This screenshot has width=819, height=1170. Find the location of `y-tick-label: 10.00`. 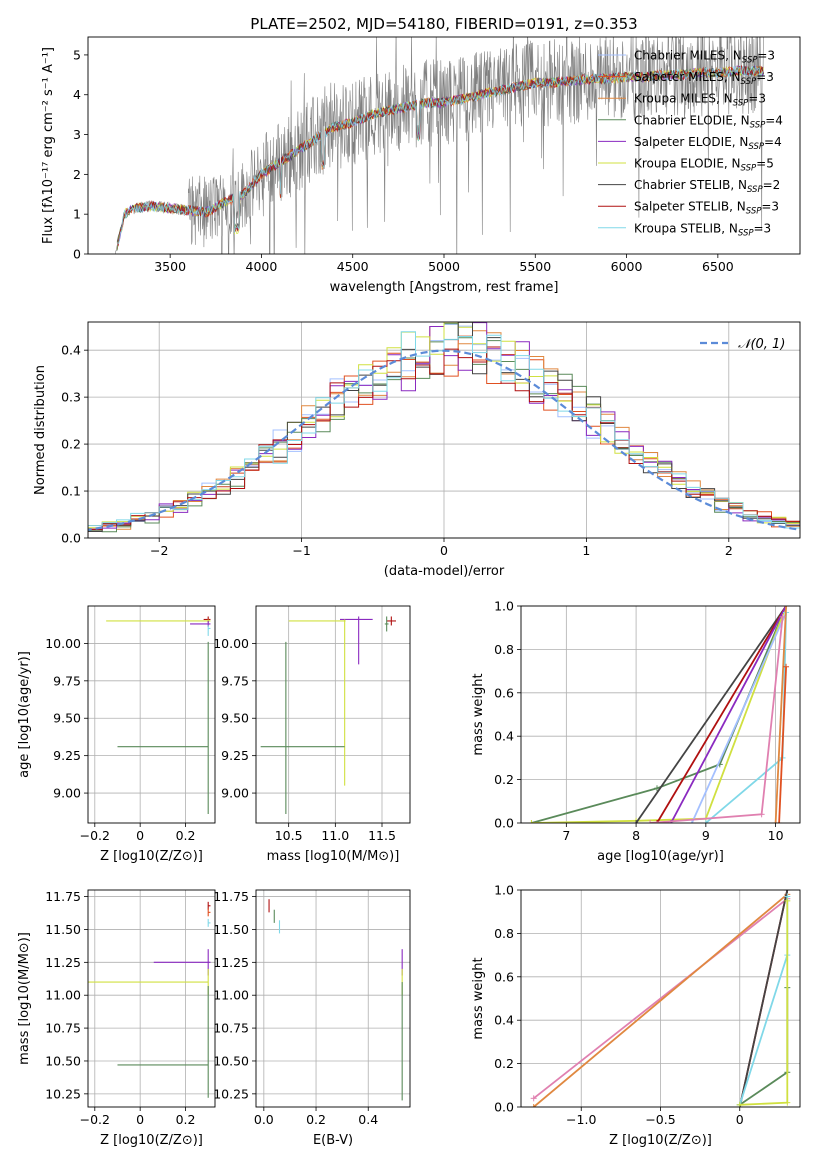

y-tick-label: 10.00 is located at coordinates (231, 643).